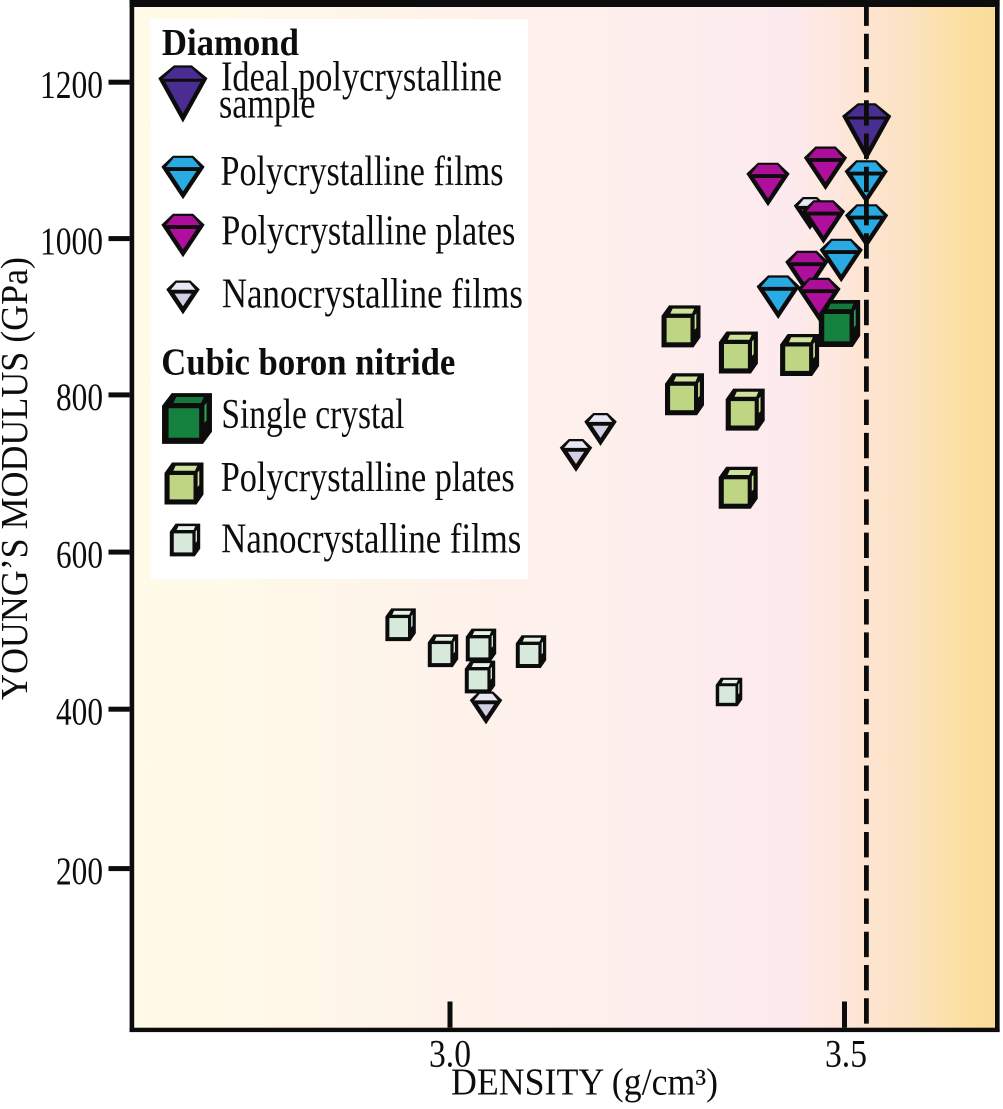 Image resolution: width=1003 pixels, height=1109 pixels. What do you see at coordinates (71, 85) in the screenshot?
I see `svg-text: 1200` at bounding box center [71, 85].